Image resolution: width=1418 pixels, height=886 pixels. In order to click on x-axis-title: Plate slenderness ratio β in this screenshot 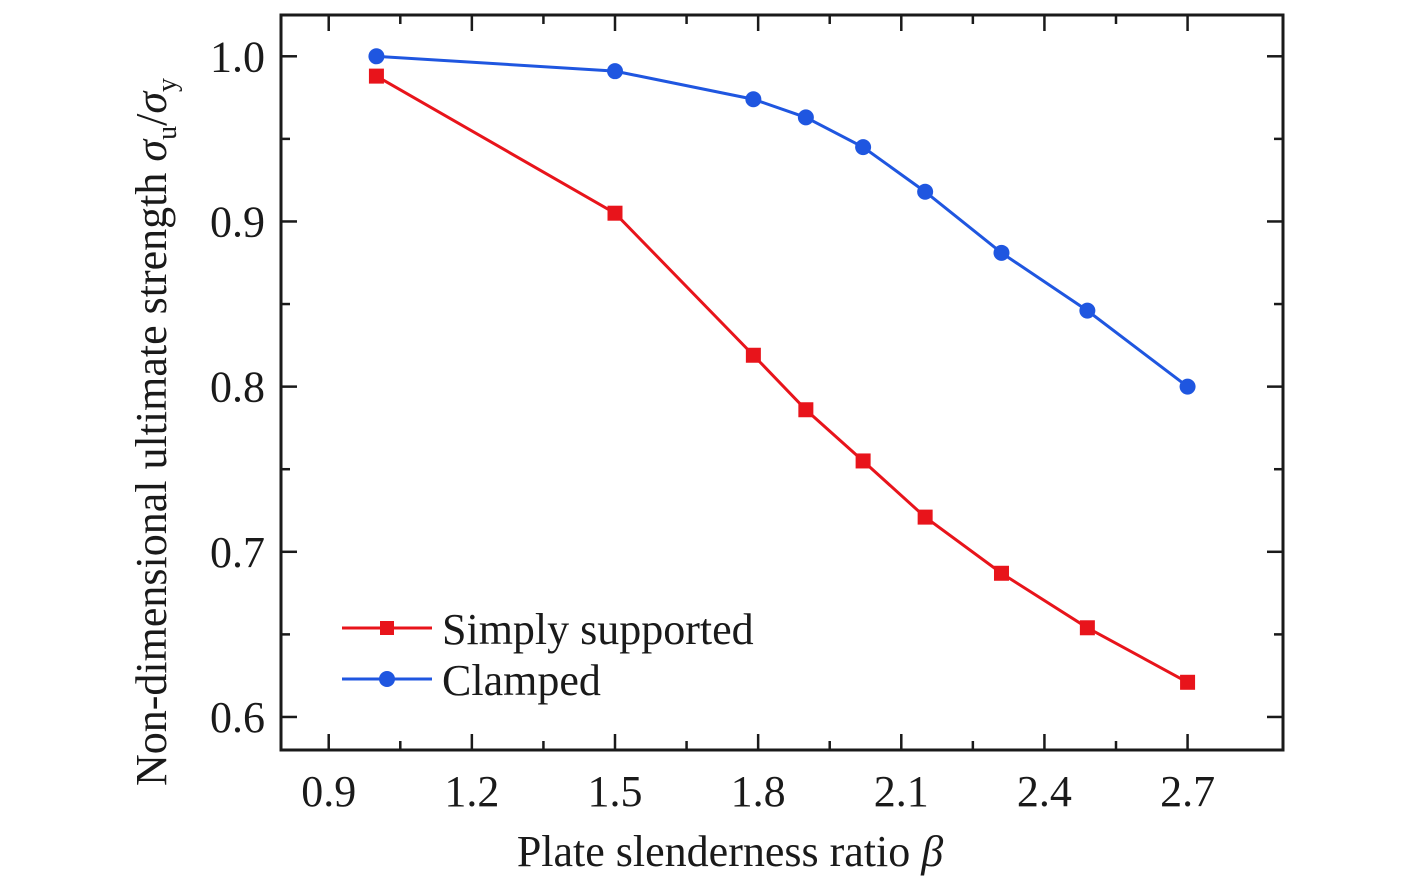, I will do `click(730, 851)`.